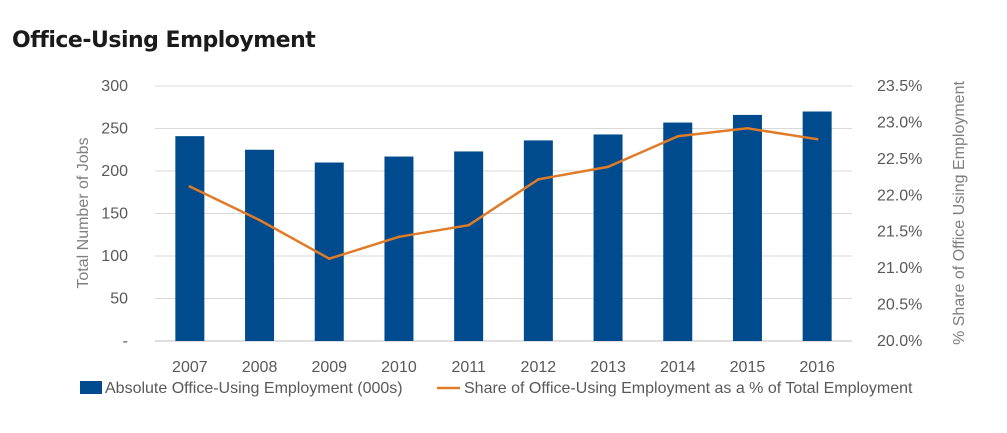 The image size is (1007, 433). Describe the element at coordinates (190, 367) in the screenshot. I see `x-tick-label: 2007` at that location.